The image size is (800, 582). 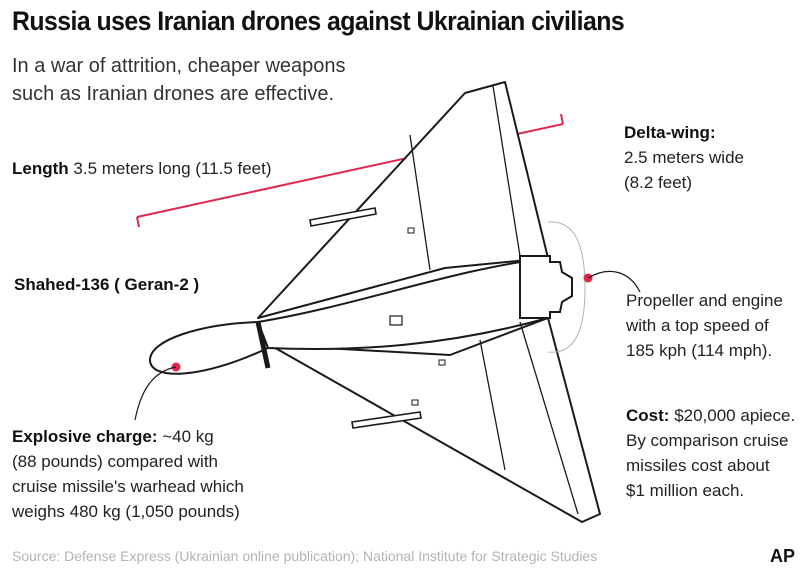 What do you see at coordinates (343, 217) in the screenshot?
I see `drone-fin-upper` at bounding box center [343, 217].